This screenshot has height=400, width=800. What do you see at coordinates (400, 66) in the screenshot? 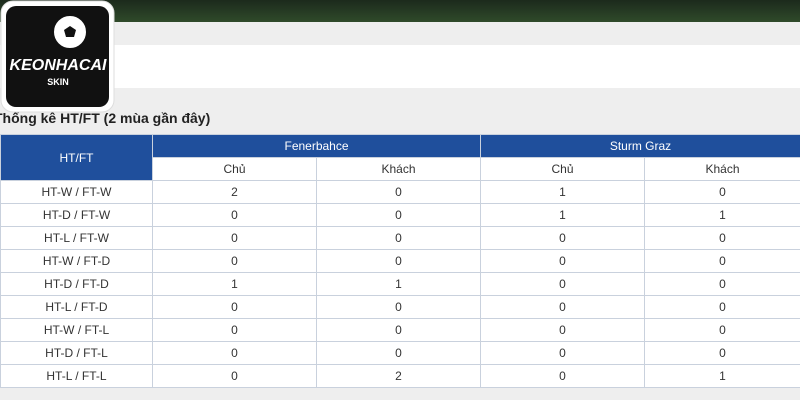
I see `header-band` at bounding box center [400, 66].